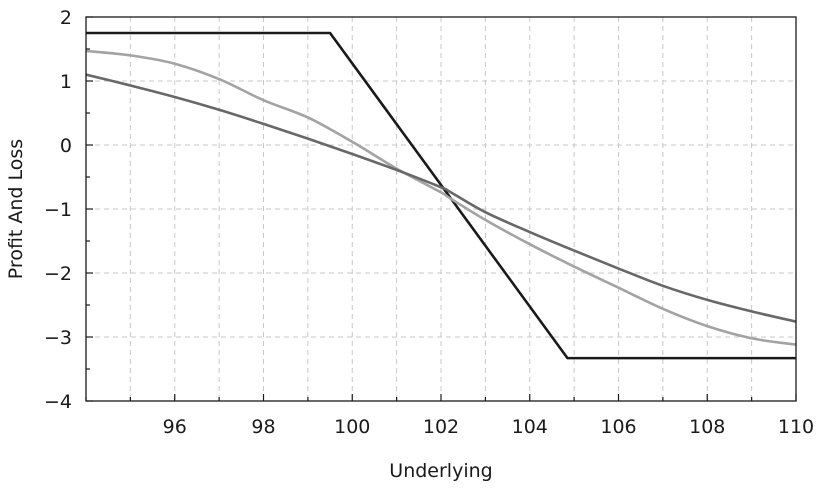  What do you see at coordinates (58, 210) in the screenshot?
I see `y-tick-label: −1` at bounding box center [58, 210].